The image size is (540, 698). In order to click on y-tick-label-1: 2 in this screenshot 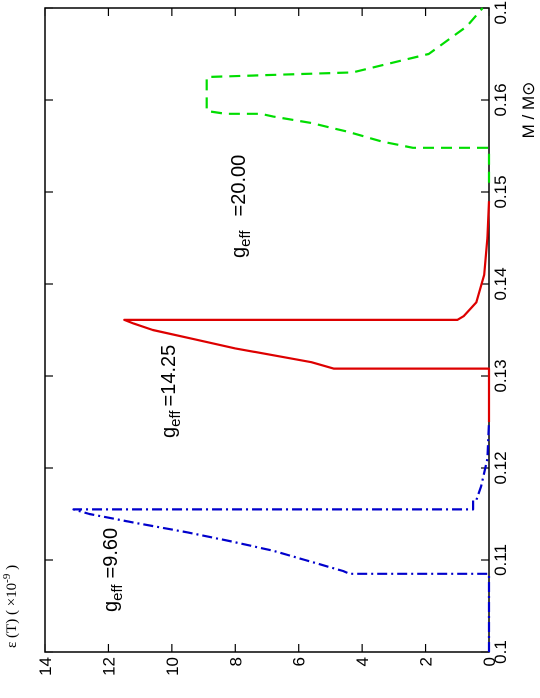, I will do `click(426, 661)`.